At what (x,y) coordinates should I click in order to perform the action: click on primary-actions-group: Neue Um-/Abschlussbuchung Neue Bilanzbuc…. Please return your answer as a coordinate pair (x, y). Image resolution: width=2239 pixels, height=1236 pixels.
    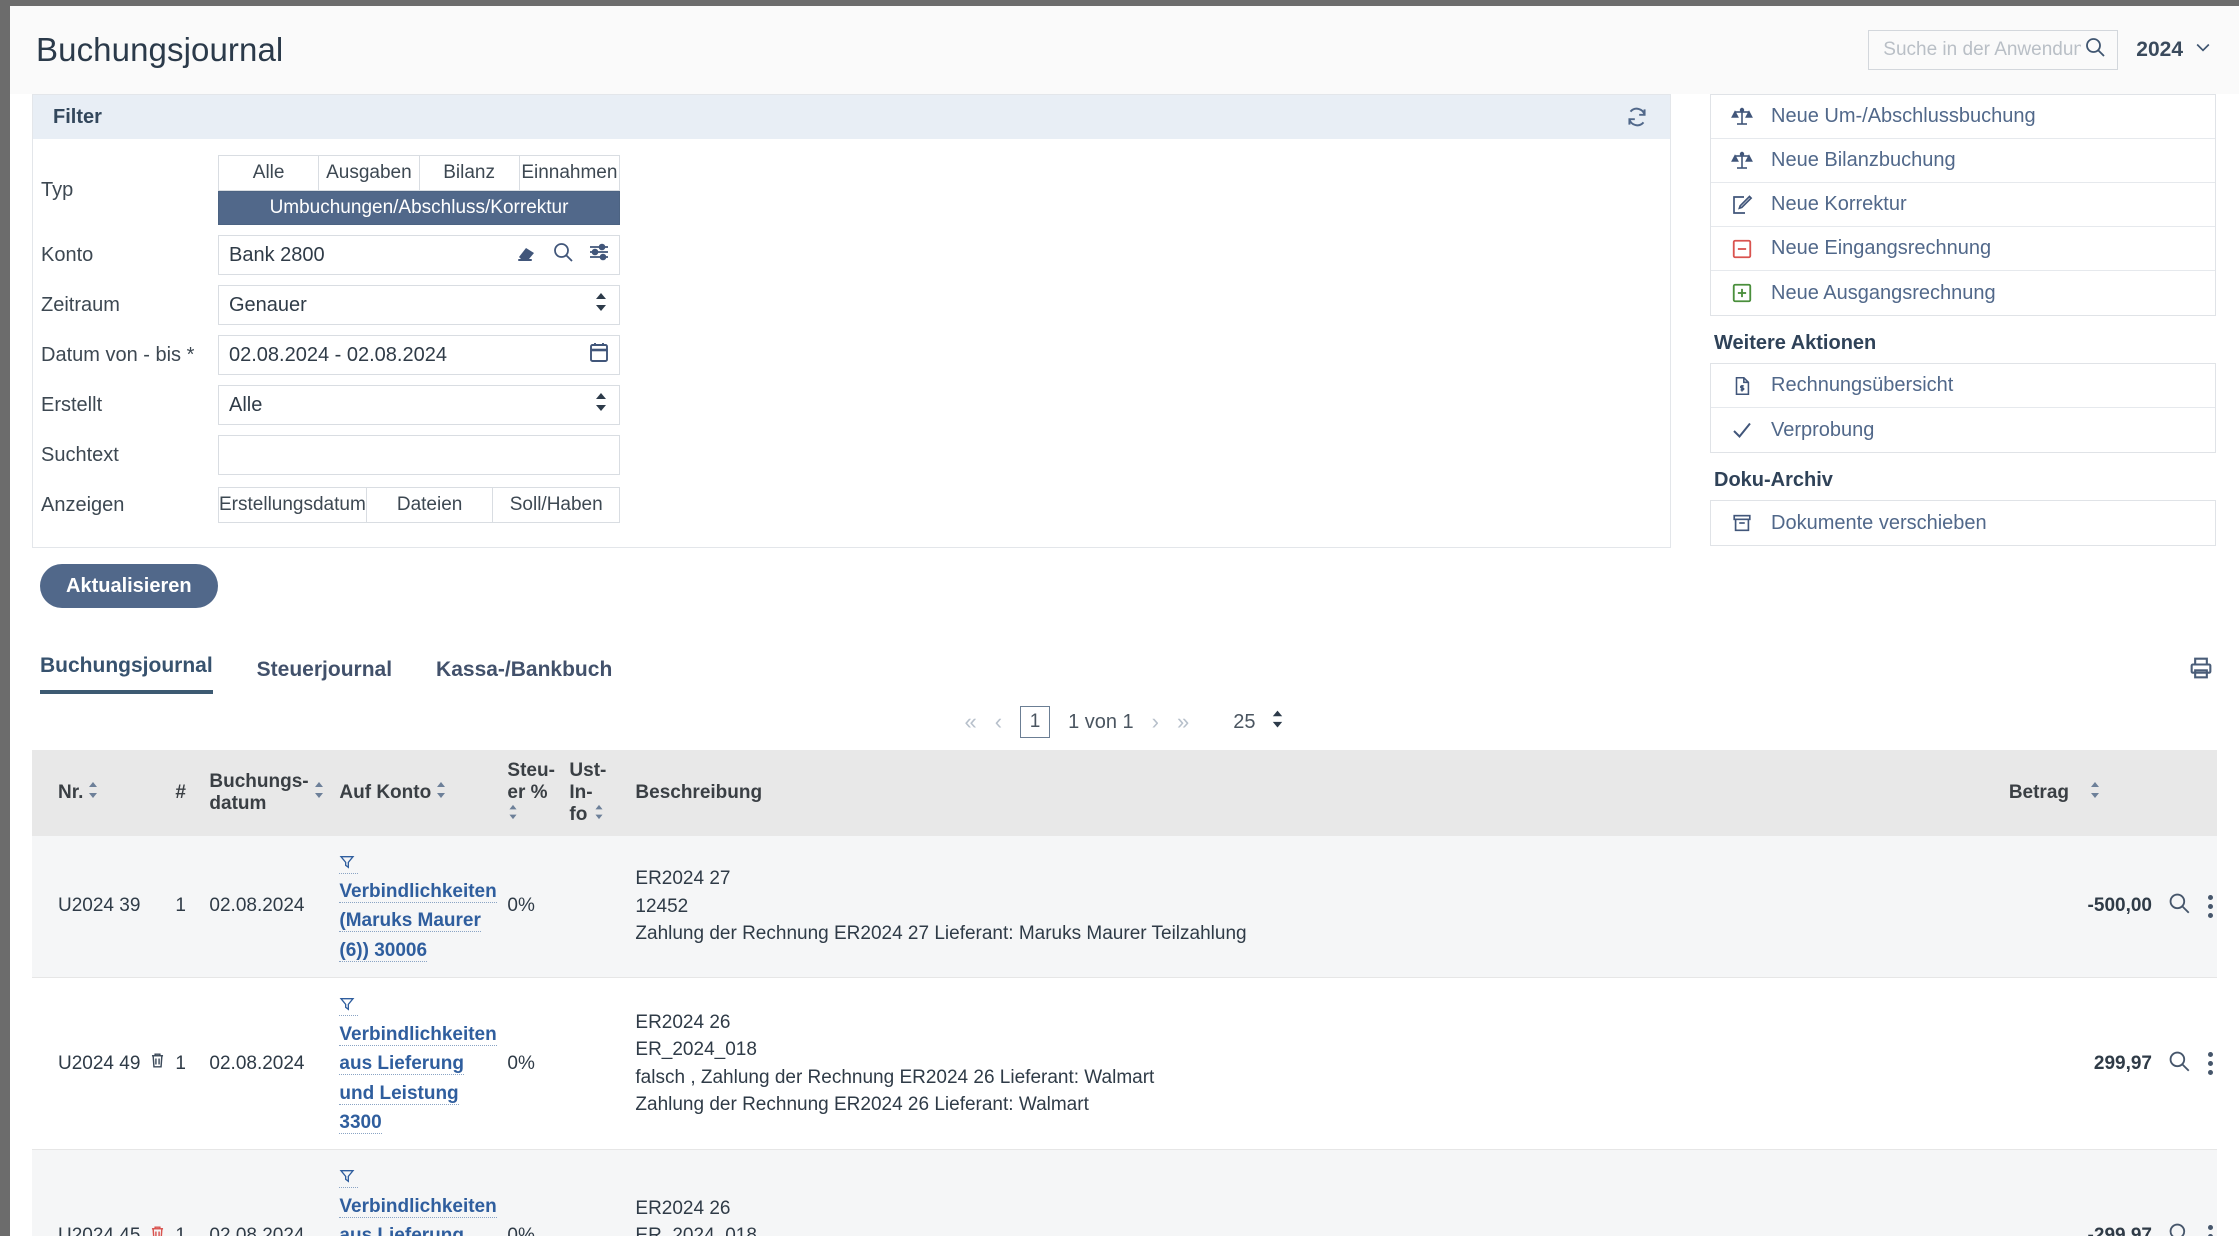
    Looking at the image, I should click on (1963, 205).